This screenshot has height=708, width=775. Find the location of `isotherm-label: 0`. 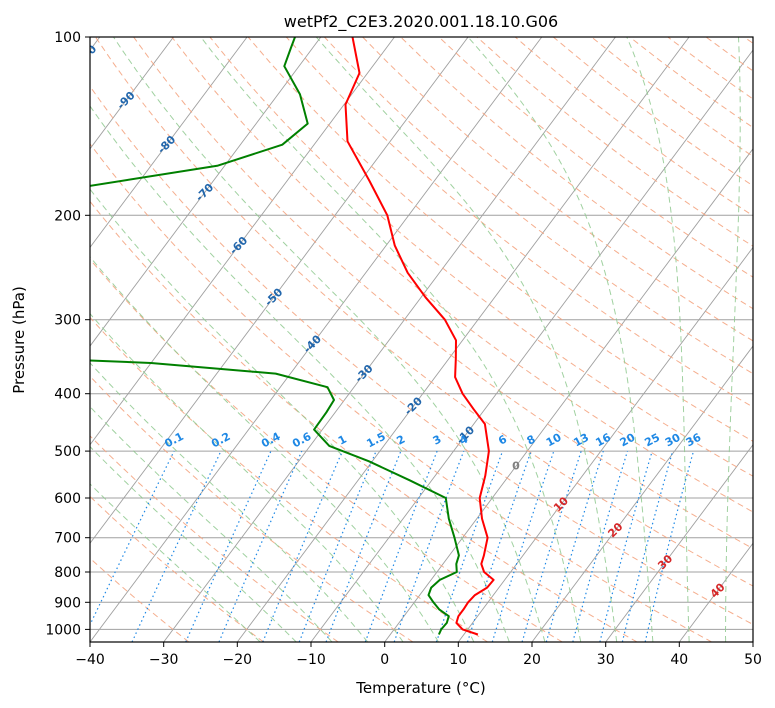

isotherm-label: 0 is located at coordinates (516, 466).